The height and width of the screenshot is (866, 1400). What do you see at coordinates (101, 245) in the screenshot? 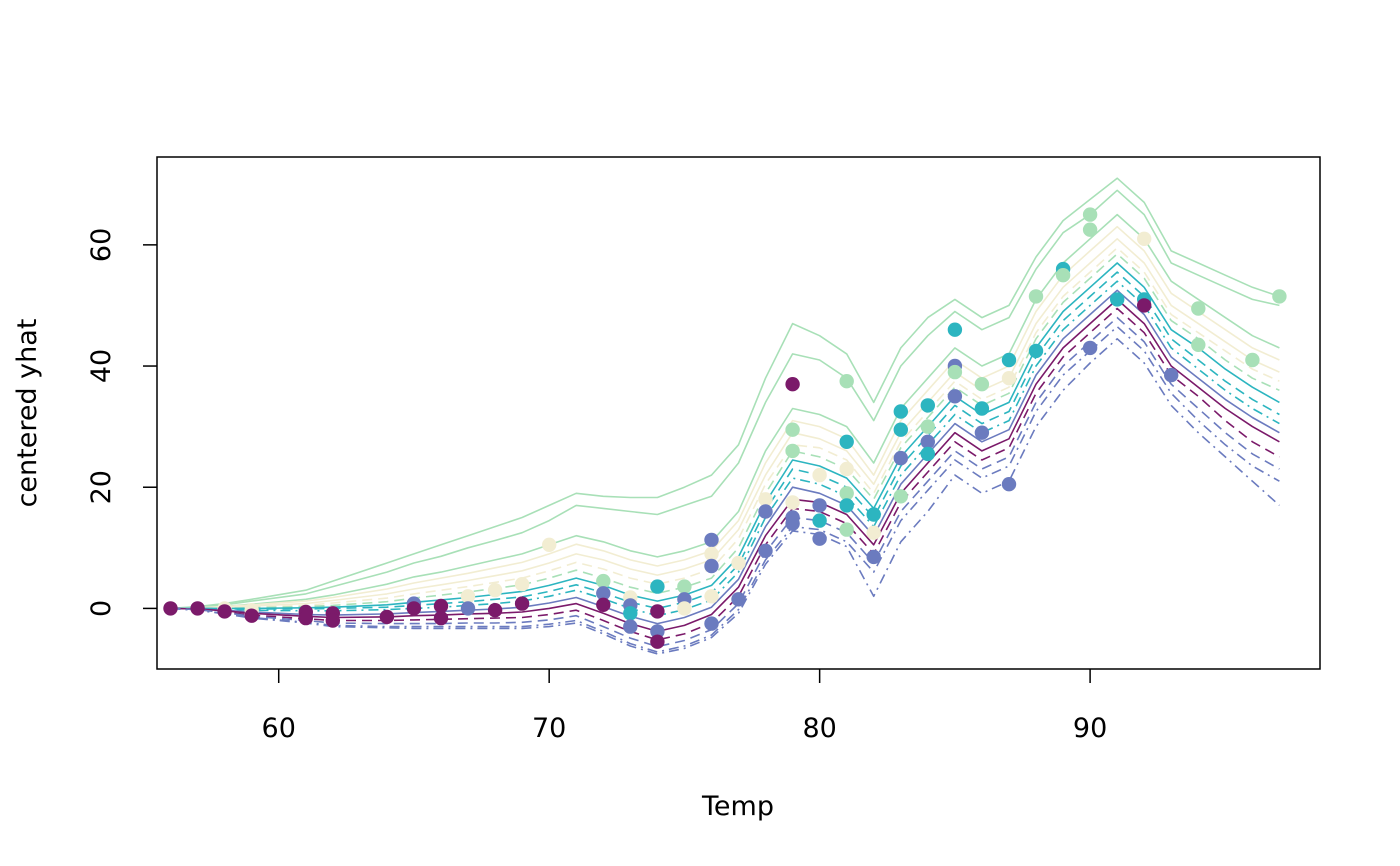
I see `y-tick-label: 60` at bounding box center [101, 245].